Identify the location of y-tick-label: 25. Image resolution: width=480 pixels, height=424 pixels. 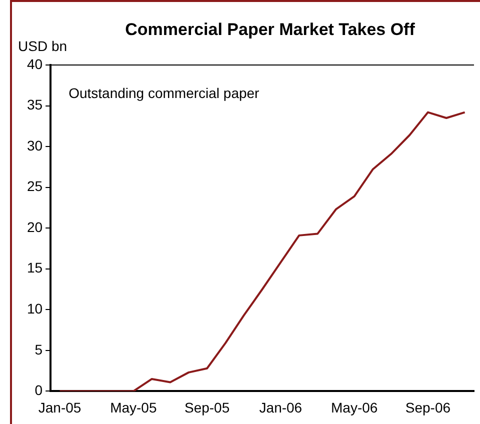
(34, 186).